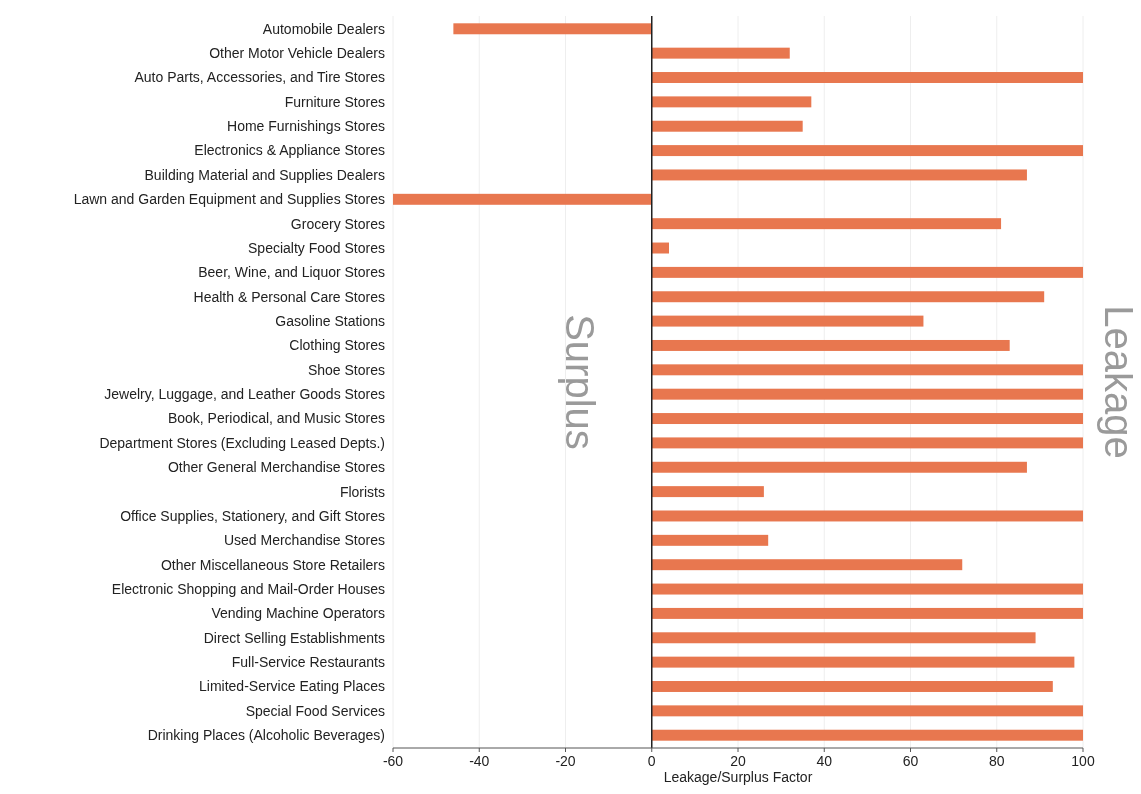 This screenshot has width=1141, height=794. What do you see at coordinates (330, 321) in the screenshot?
I see `y-tick-label: Gasoline Stations` at bounding box center [330, 321].